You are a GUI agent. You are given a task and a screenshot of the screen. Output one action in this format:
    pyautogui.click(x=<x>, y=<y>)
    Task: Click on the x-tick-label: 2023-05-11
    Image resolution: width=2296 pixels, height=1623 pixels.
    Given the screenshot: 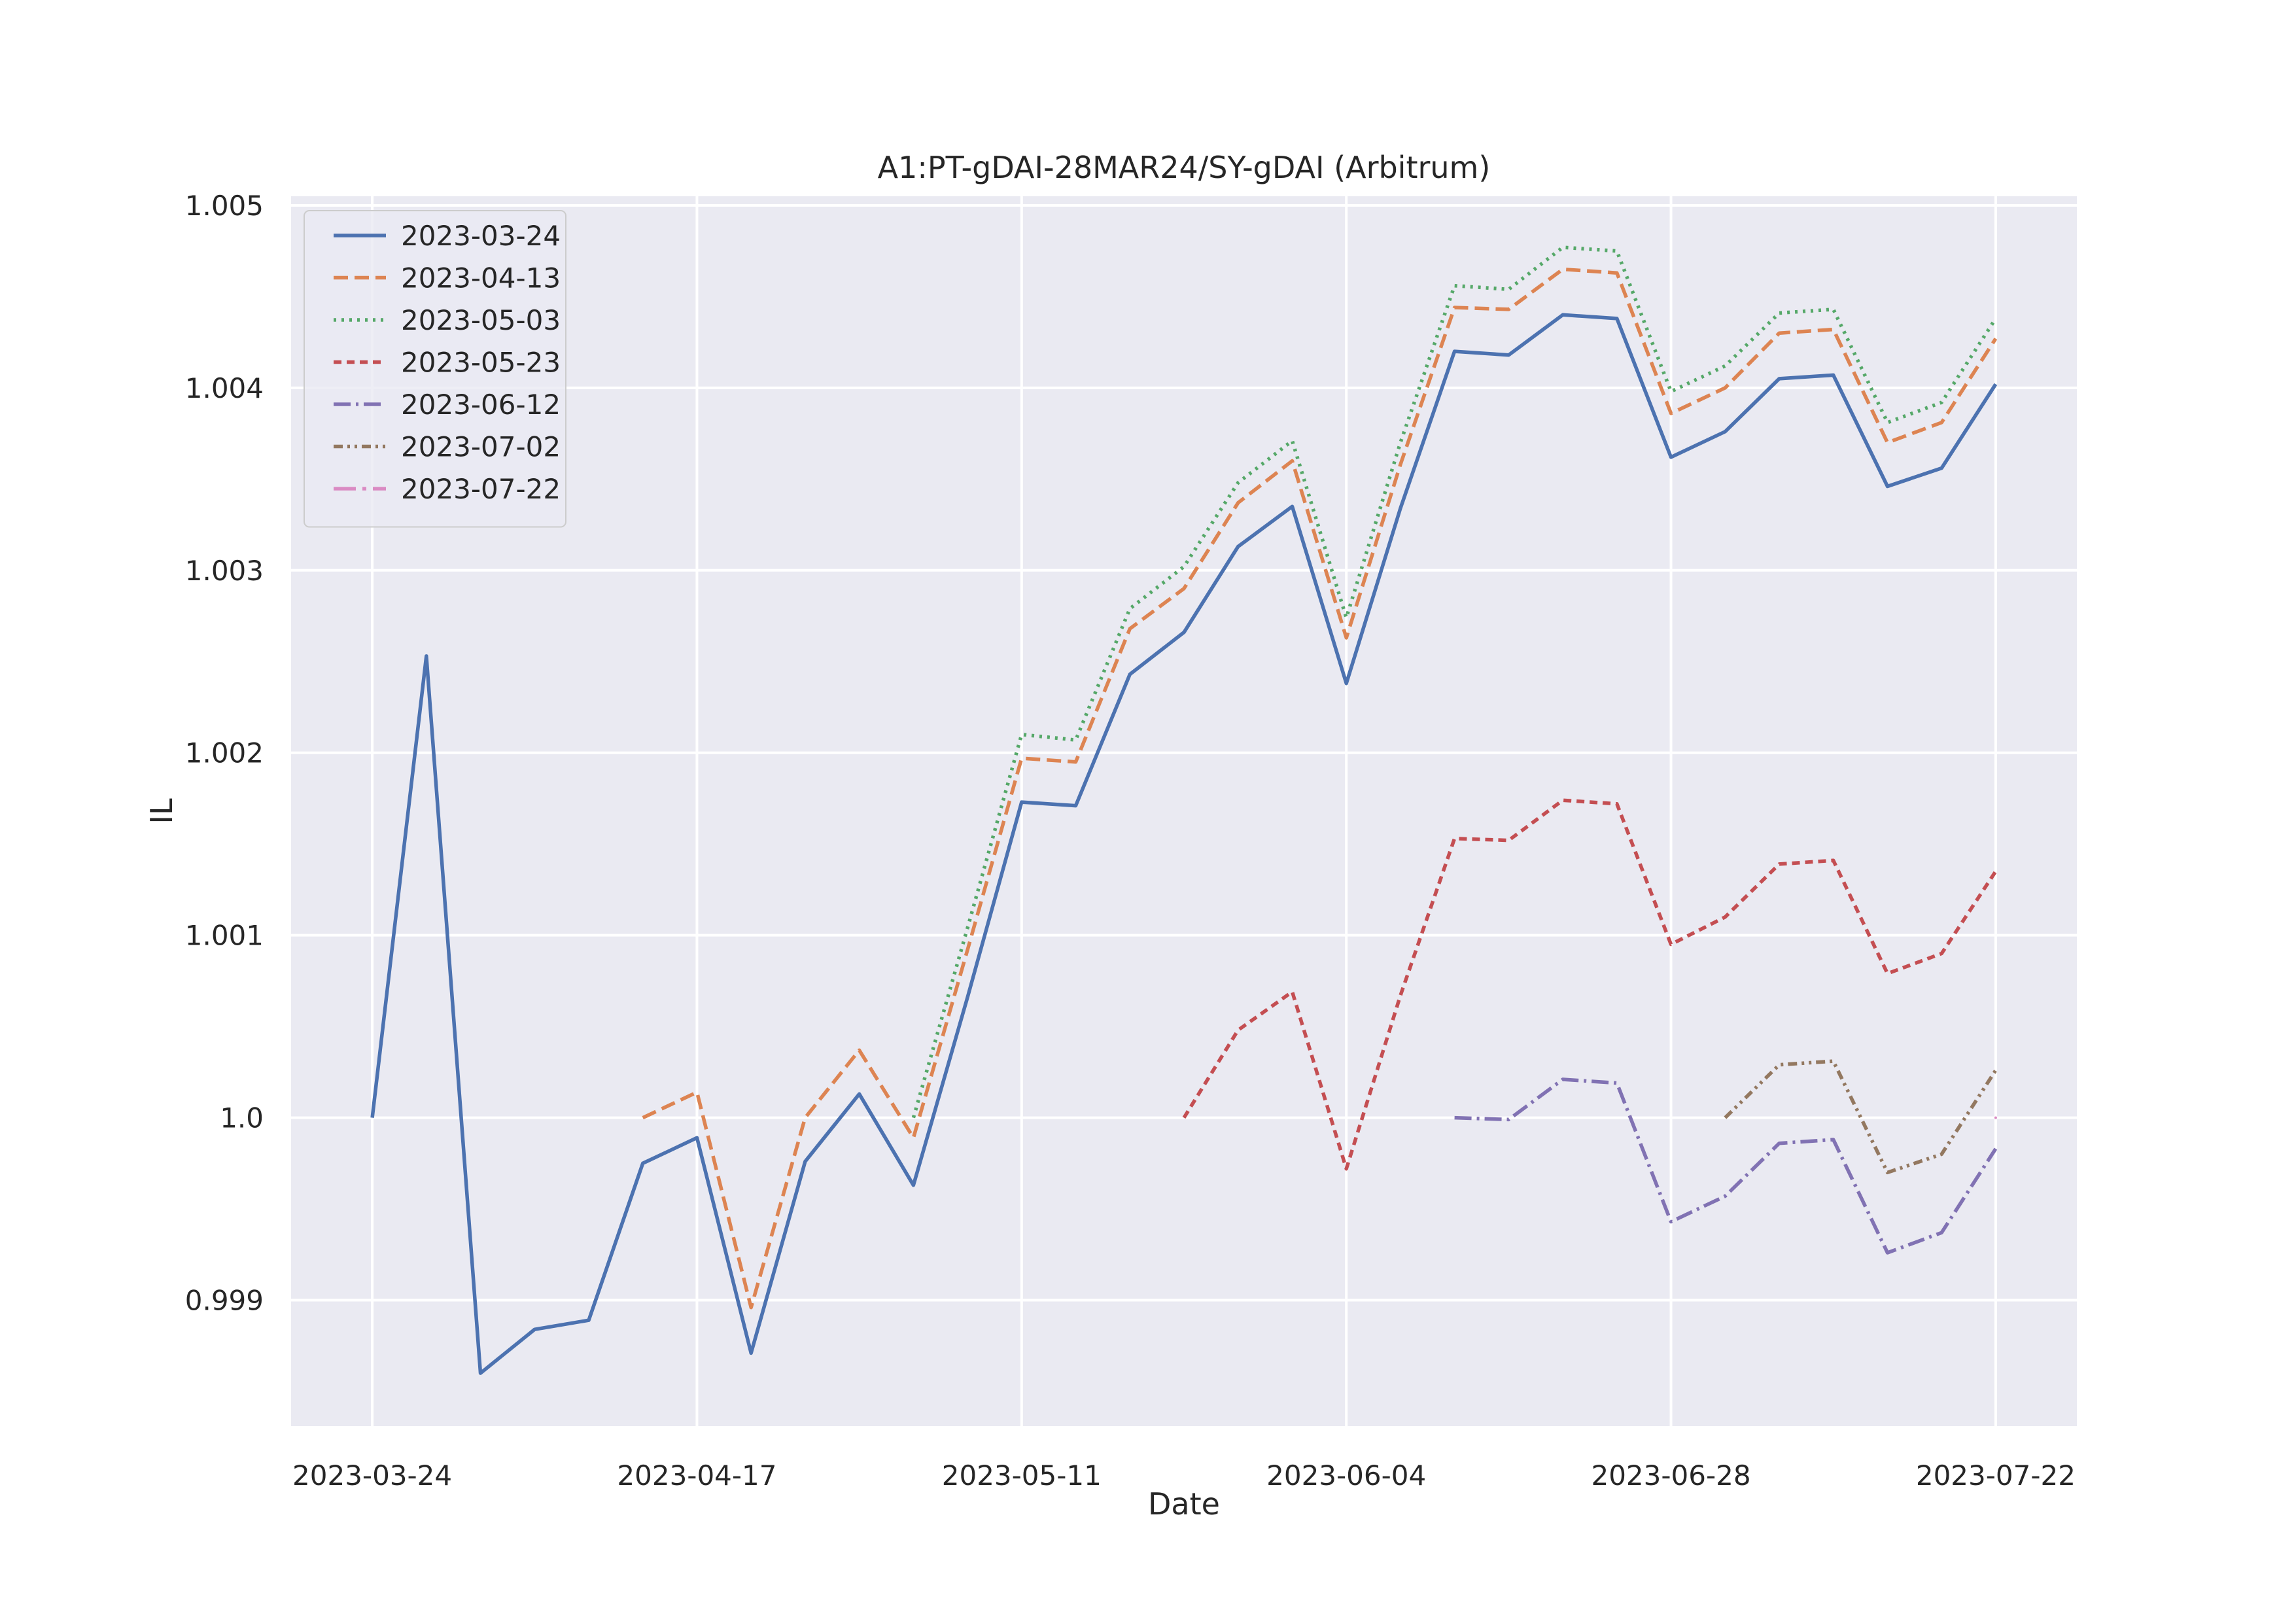 What is the action you would take?
    pyautogui.click(x=1022, y=1475)
    